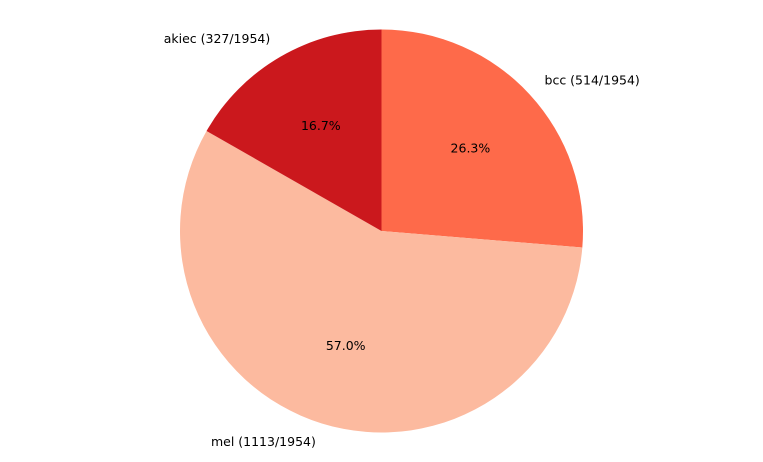 The image size is (763, 462). I want to click on pie-category-label-0: bcc (514/1954), so click(592, 79).